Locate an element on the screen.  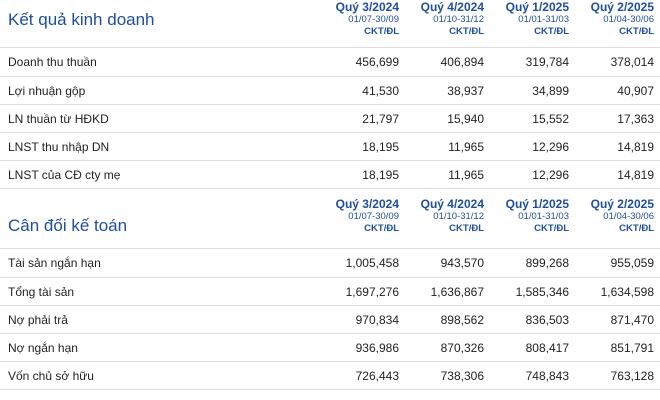
row-value: 17,363 is located at coordinates (635, 118).